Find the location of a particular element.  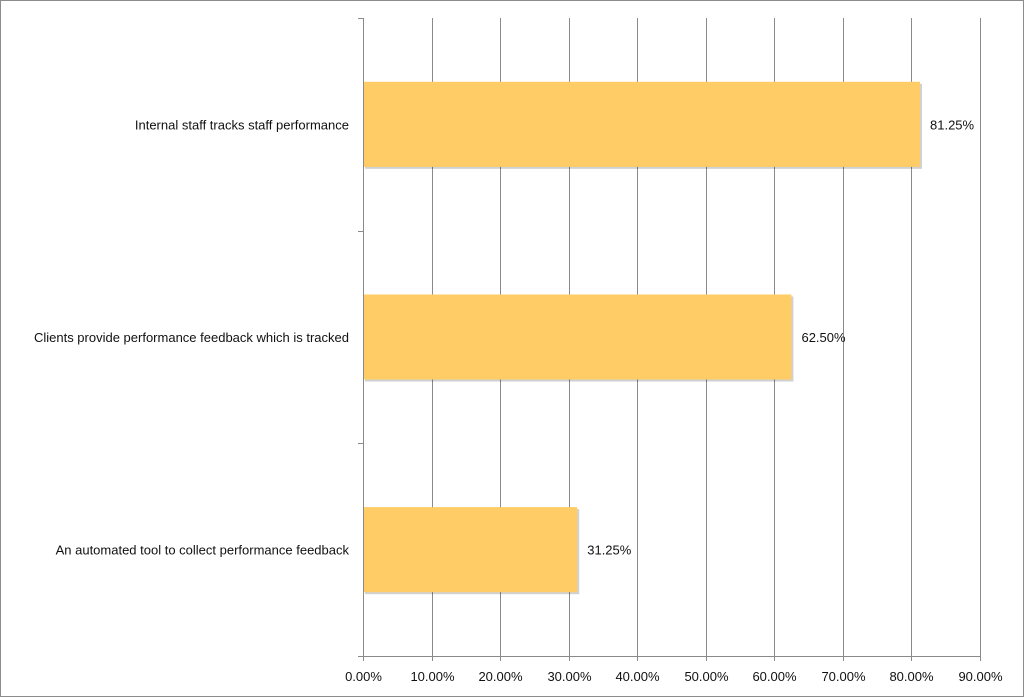

data-label-0: 81.25% is located at coordinates (952, 124).